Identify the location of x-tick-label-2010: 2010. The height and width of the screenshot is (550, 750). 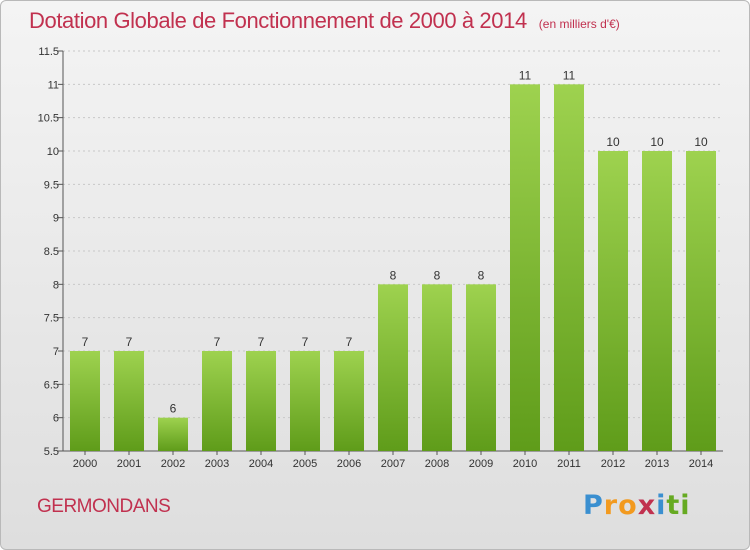
(525, 464).